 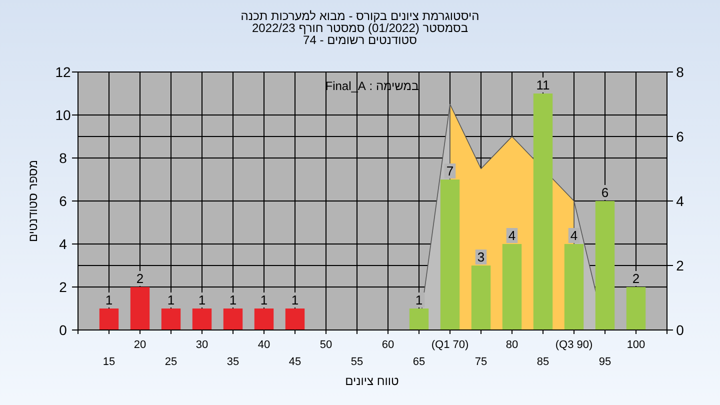 I want to click on x-tick-label: (Q1 70), so click(x=450, y=345).